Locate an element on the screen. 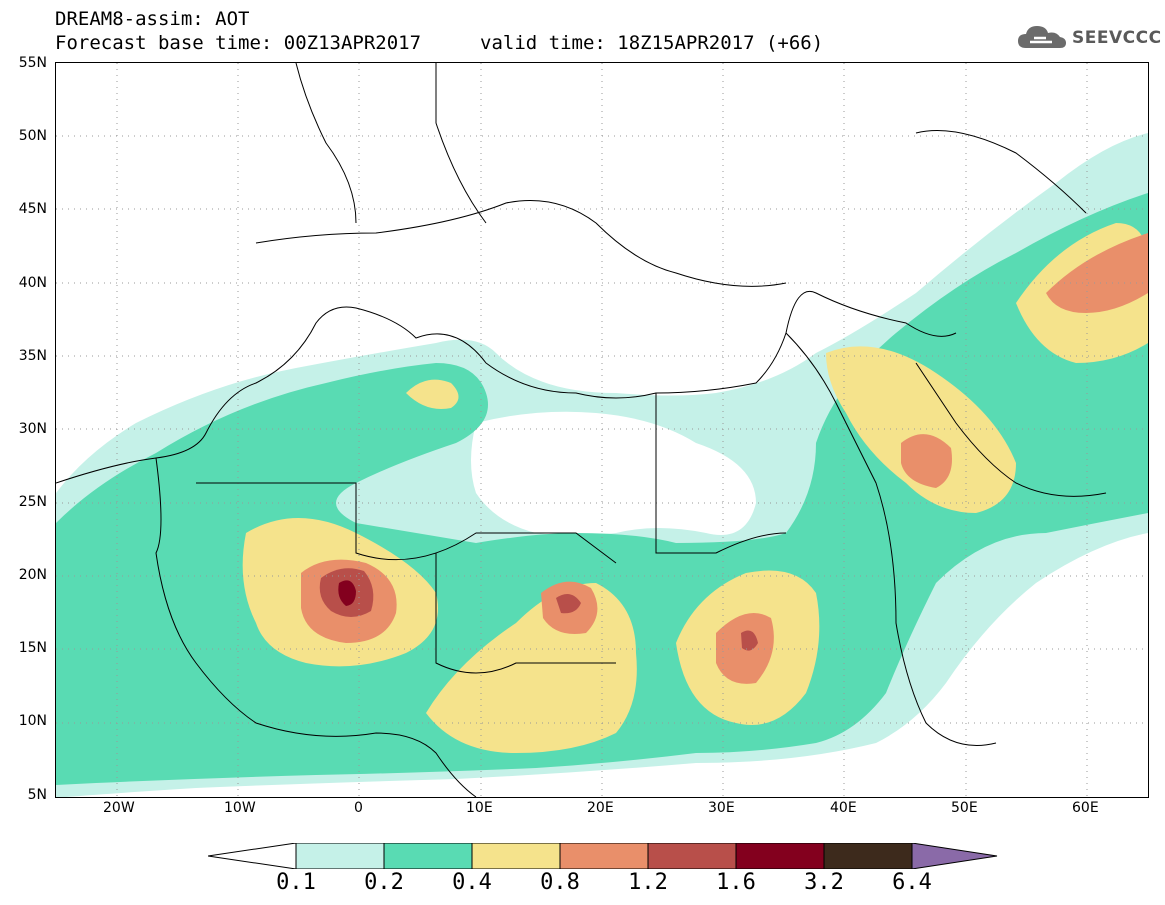 This screenshot has width=1165, height=905. lat-label: 5N is located at coordinates (37, 795).